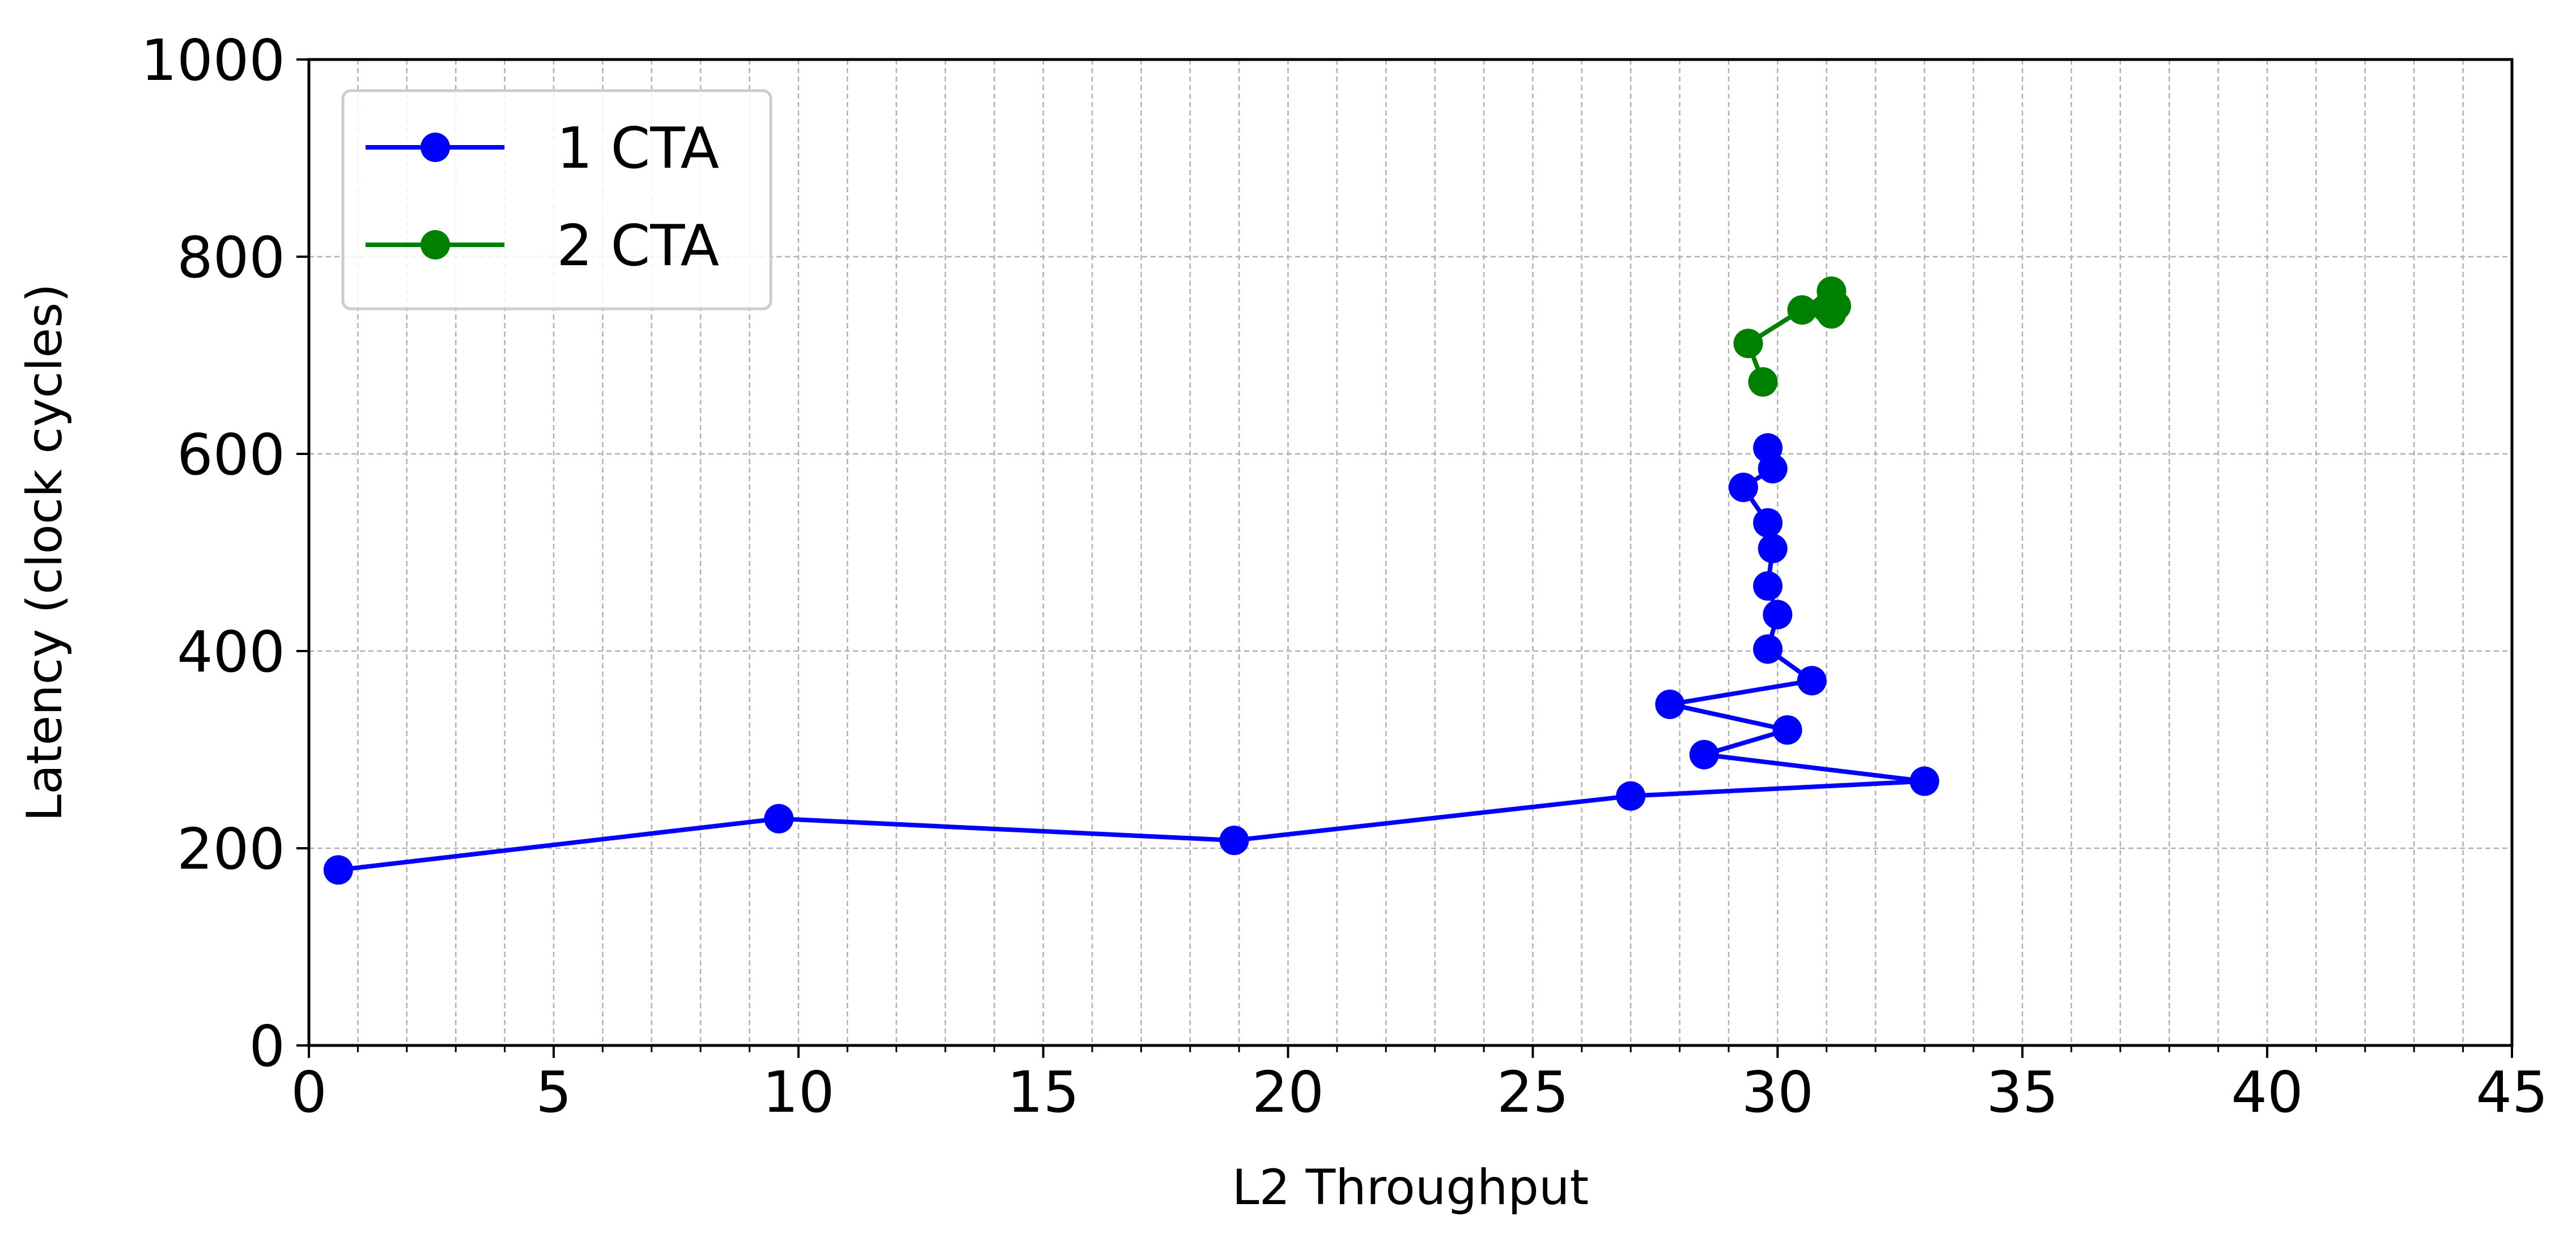 Image resolution: width=2576 pixels, height=1250 pixels. What do you see at coordinates (2267, 1092) in the screenshot?
I see `x-tick-label: 40` at bounding box center [2267, 1092].